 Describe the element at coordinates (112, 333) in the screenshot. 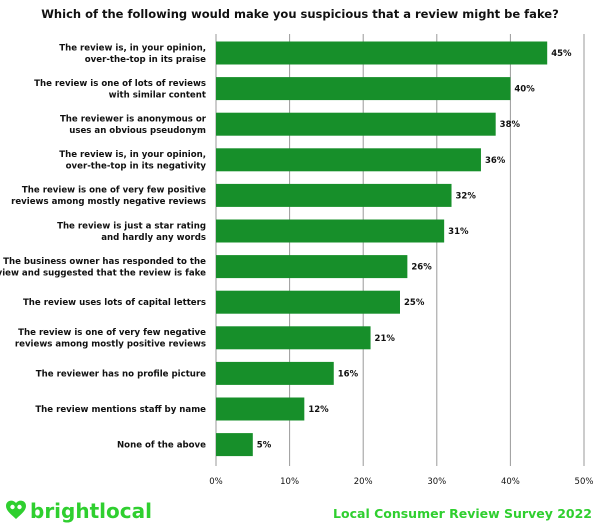

I see `category-label: The review is one of very few negative` at that location.